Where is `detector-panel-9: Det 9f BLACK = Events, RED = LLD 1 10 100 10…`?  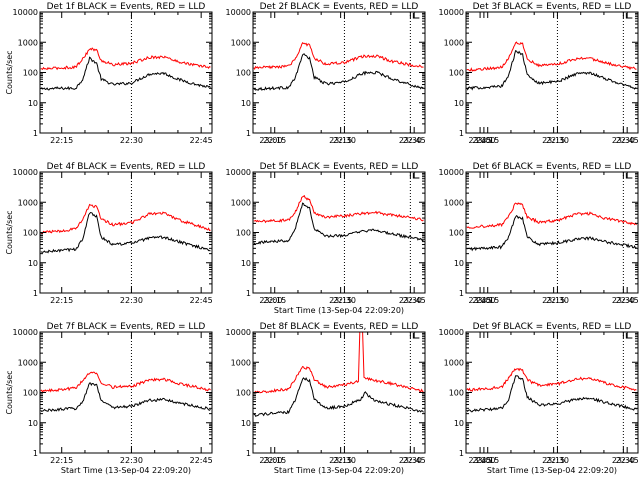 detector-panel-9: Det 9f BLACK = Events, RED = LLD 1 10 100 10… is located at coordinates (539, 398).